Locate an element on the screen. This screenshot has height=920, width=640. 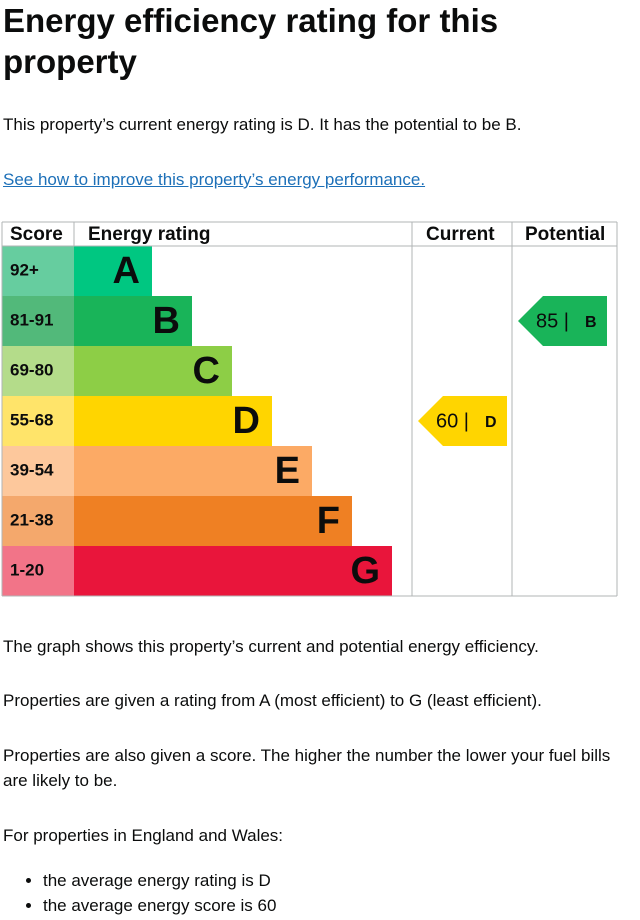
score-label: 81-91 is located at coordinates (31, 319).